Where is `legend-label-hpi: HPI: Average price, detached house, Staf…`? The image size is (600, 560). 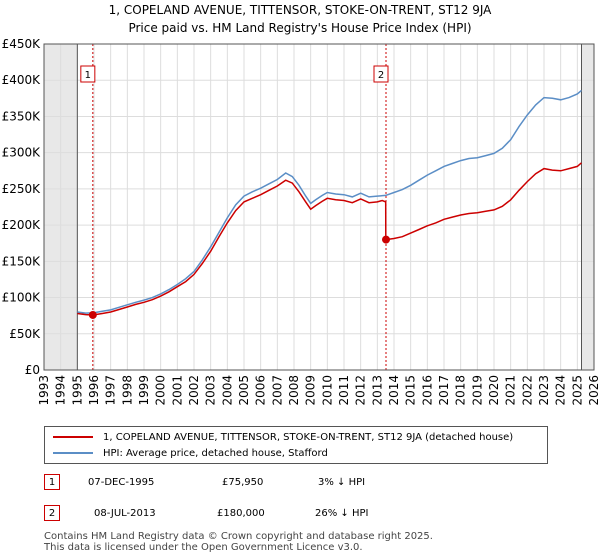
legend-label-hpi: HPI: Average price, detached house, Staf… is located at coordinates (215, 453).